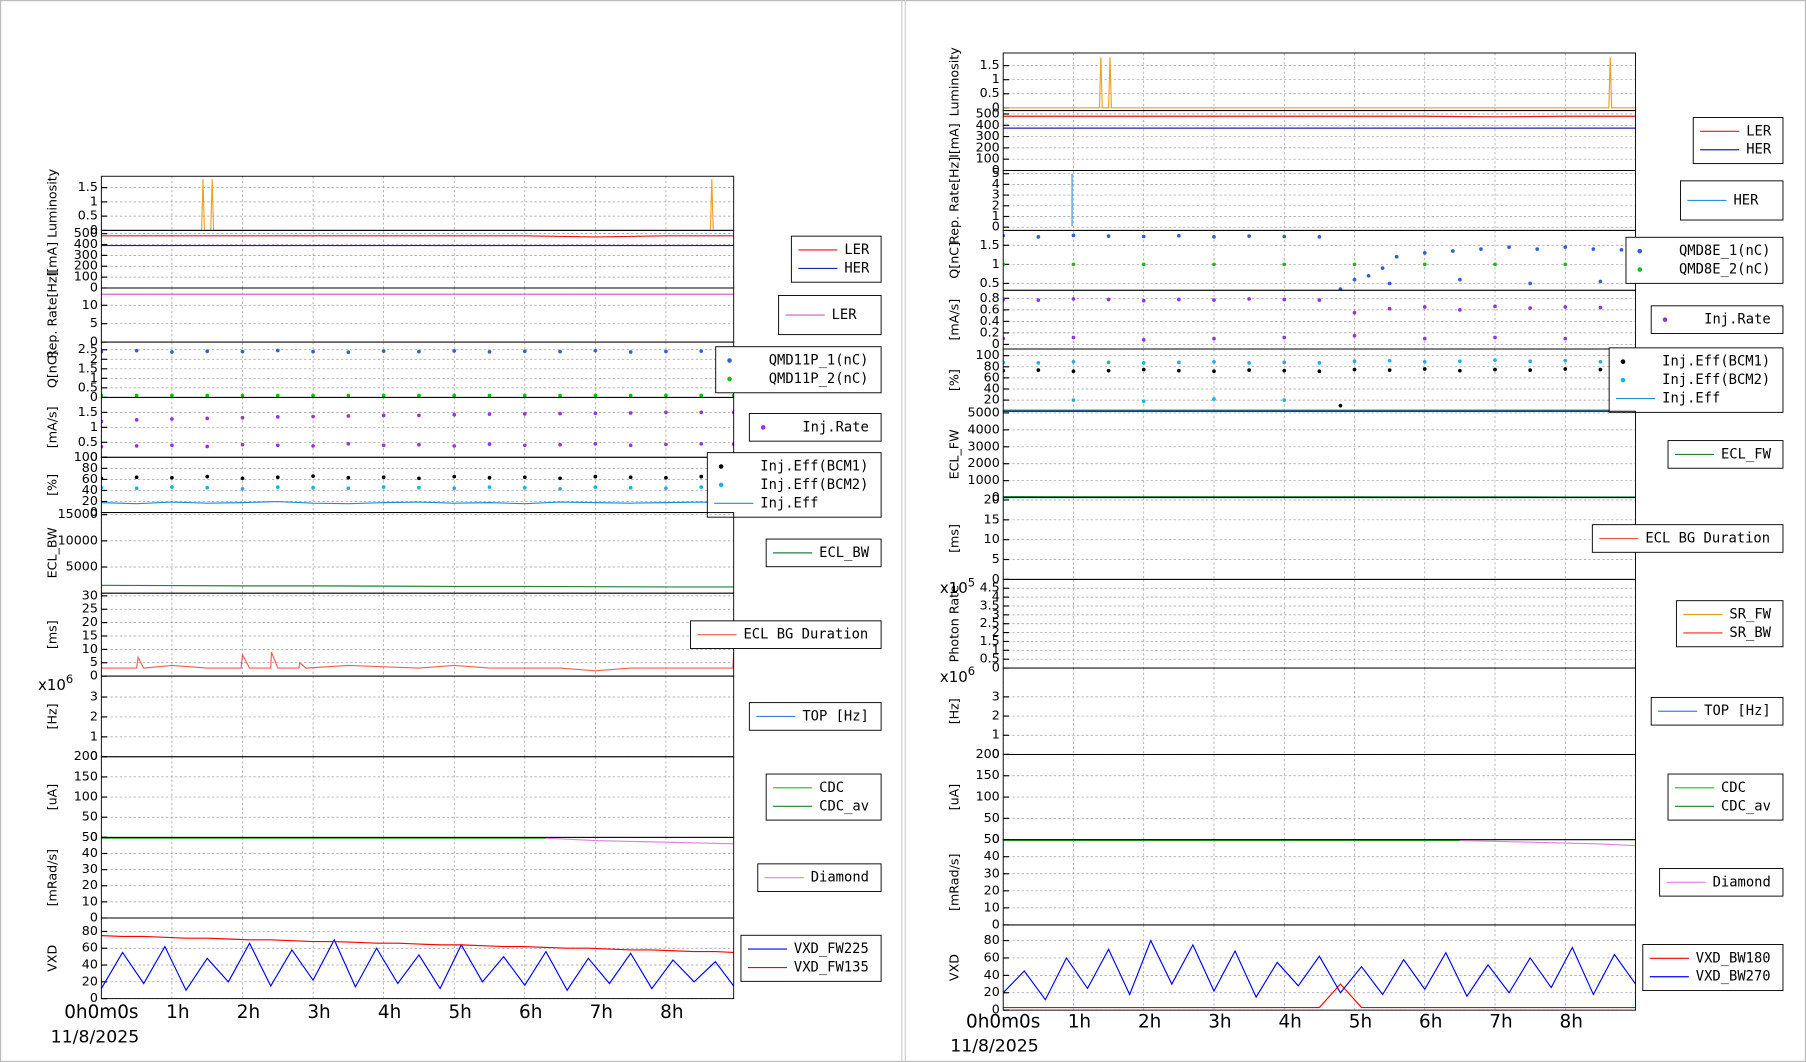 This screenshot has height=1062, width=1806. I want to click on y-tick-label: 50, so click(992, 817).